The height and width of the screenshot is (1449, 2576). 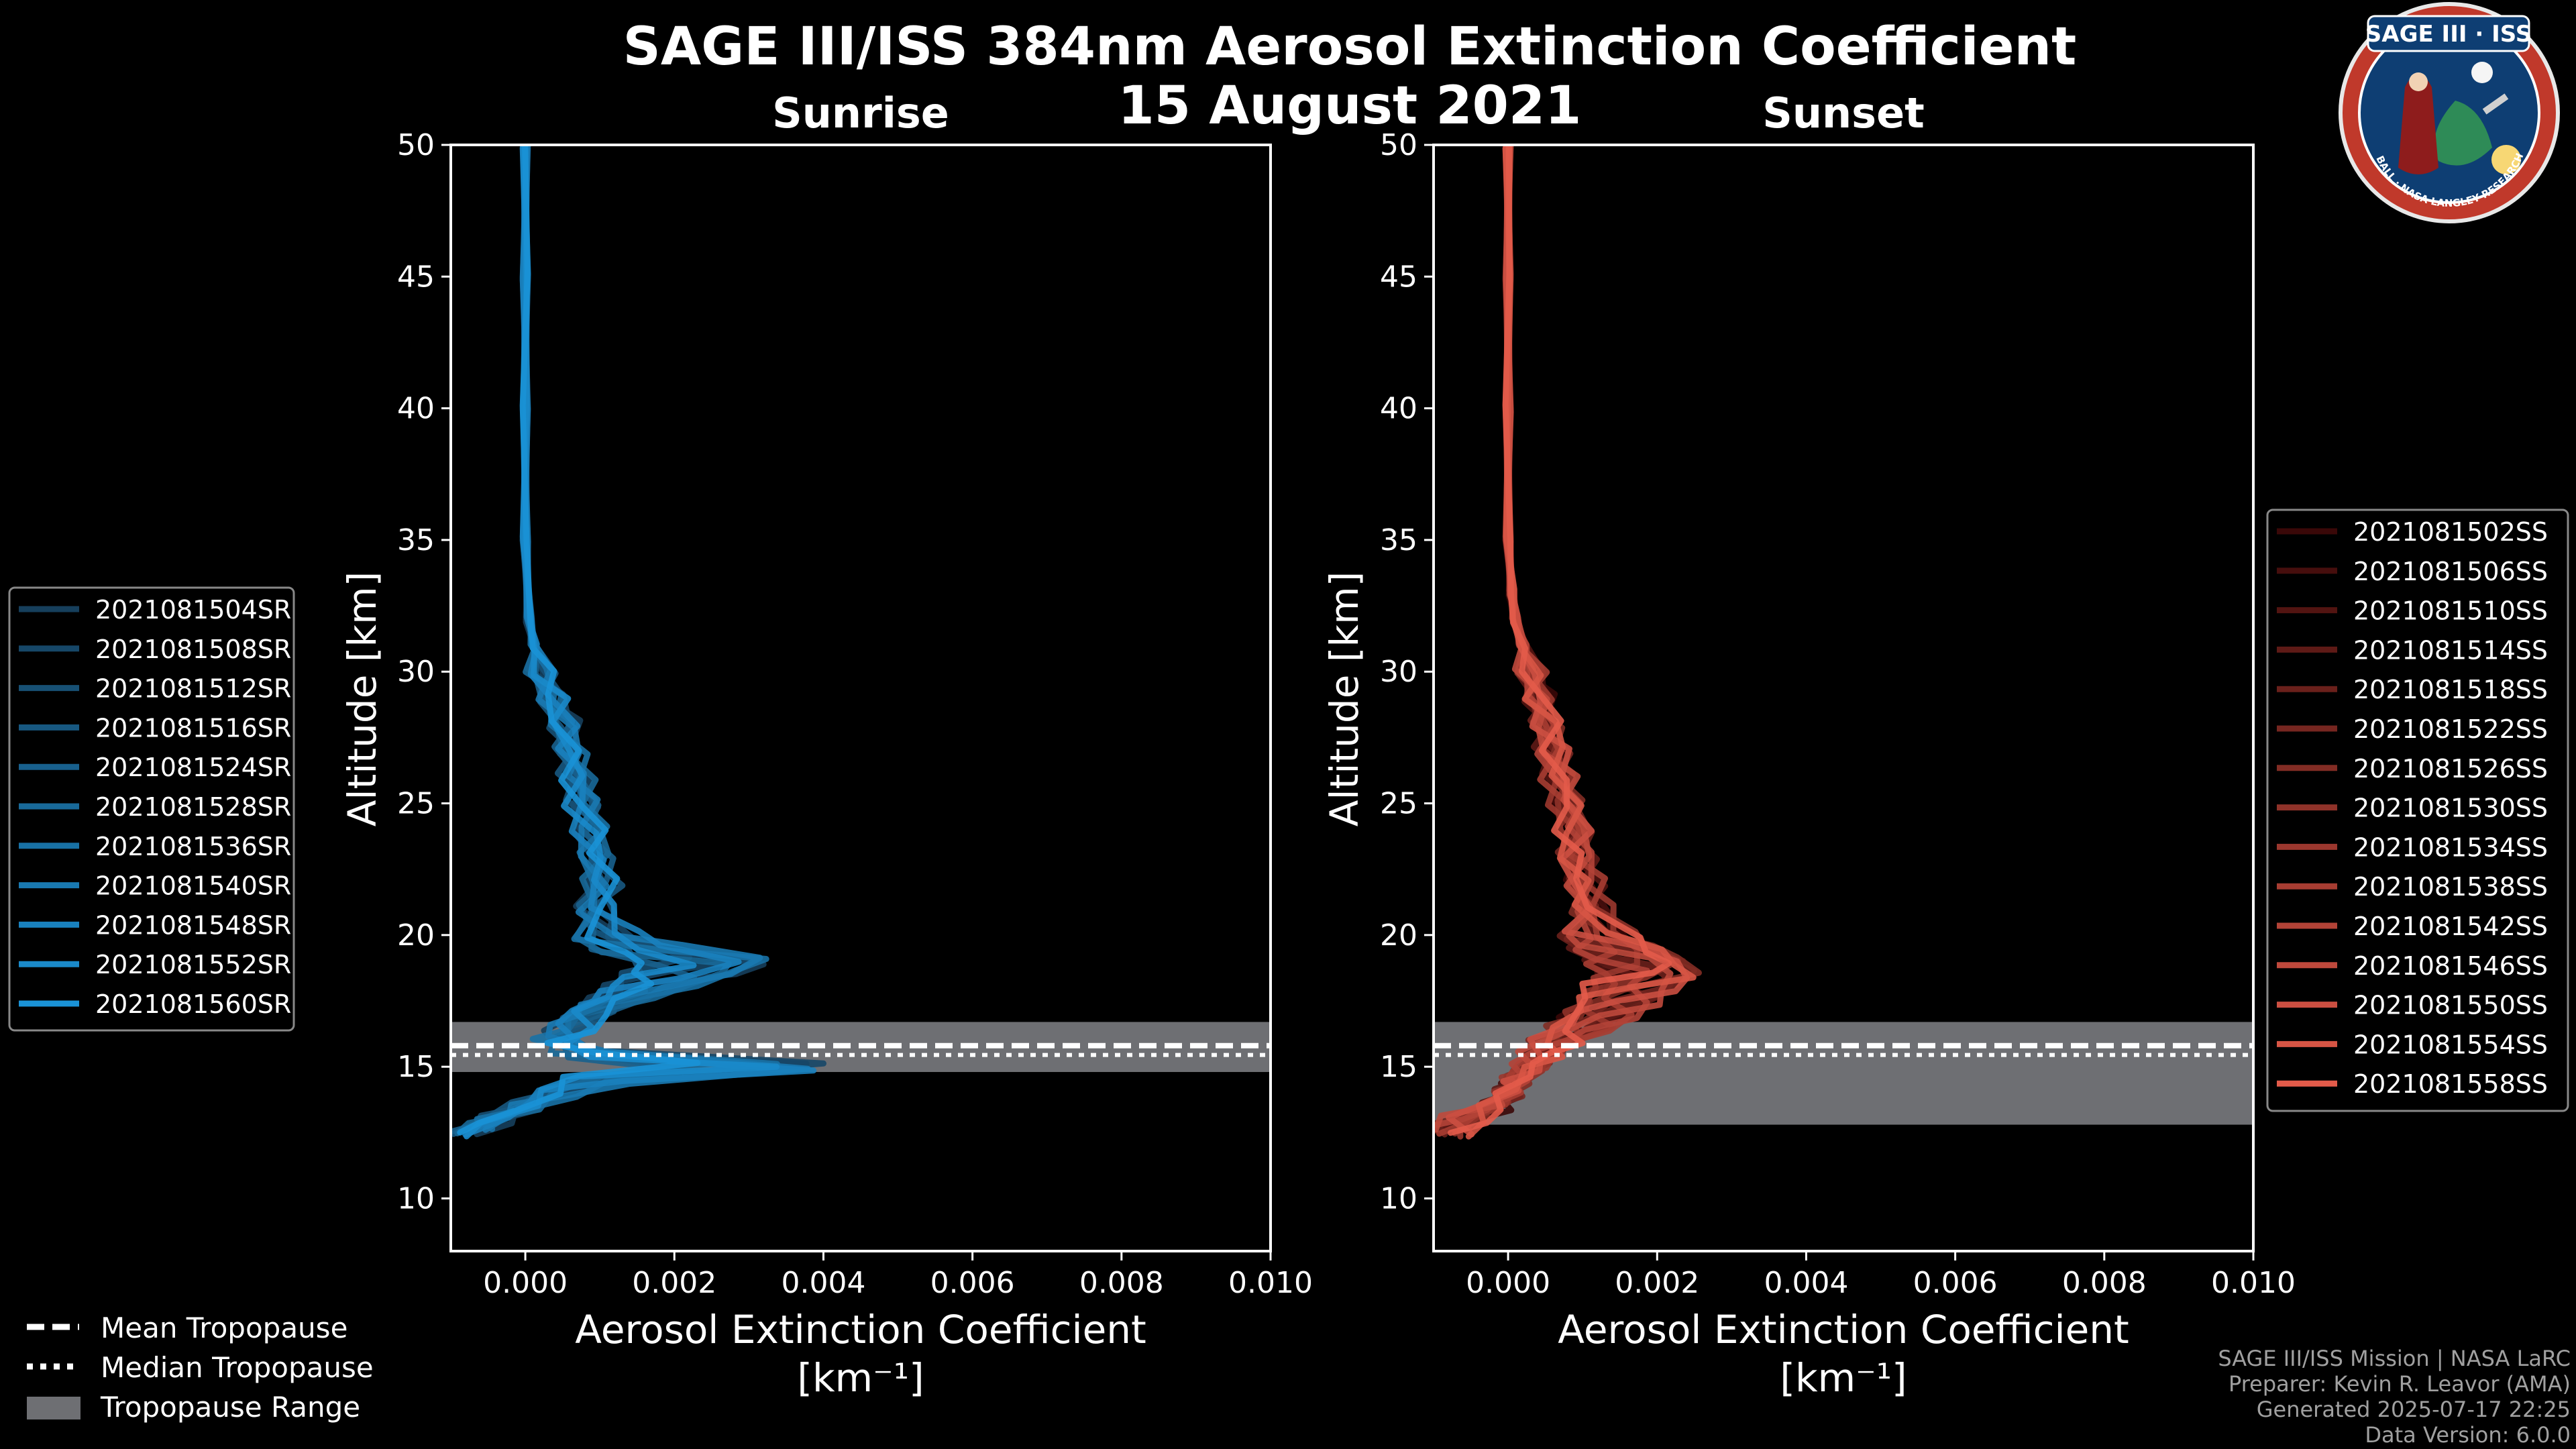 I want to click on sunrise-legend-label: 2021081528SR, so click(x=193, y=807).